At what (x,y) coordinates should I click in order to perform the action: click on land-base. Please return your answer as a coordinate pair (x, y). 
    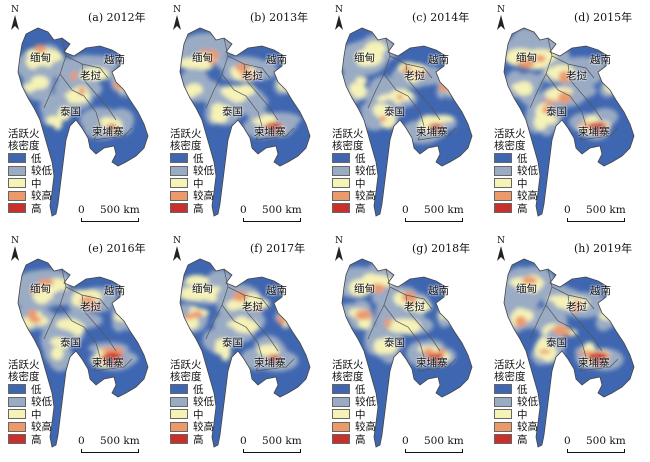
    Looking at the image, I should click on (407, 122).